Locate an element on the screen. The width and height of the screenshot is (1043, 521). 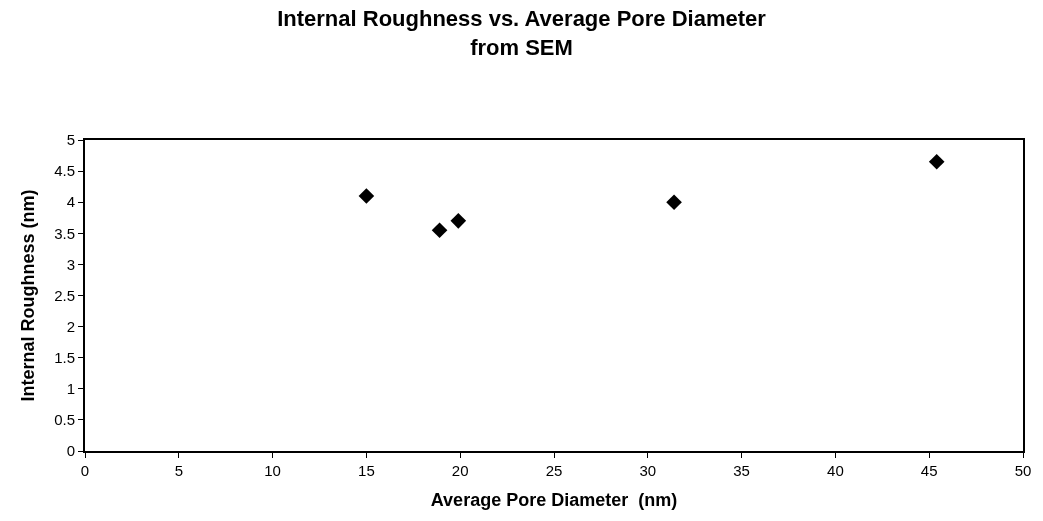
x-tick-label: 10 is located at coordinates (272, 470).